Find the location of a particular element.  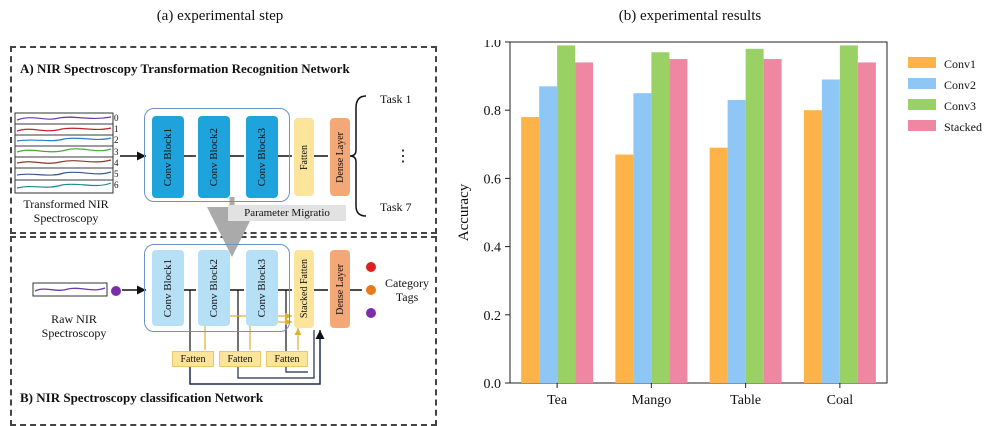

dense-layer-a-label: Dense Layer is located at coordinates (340, 157).